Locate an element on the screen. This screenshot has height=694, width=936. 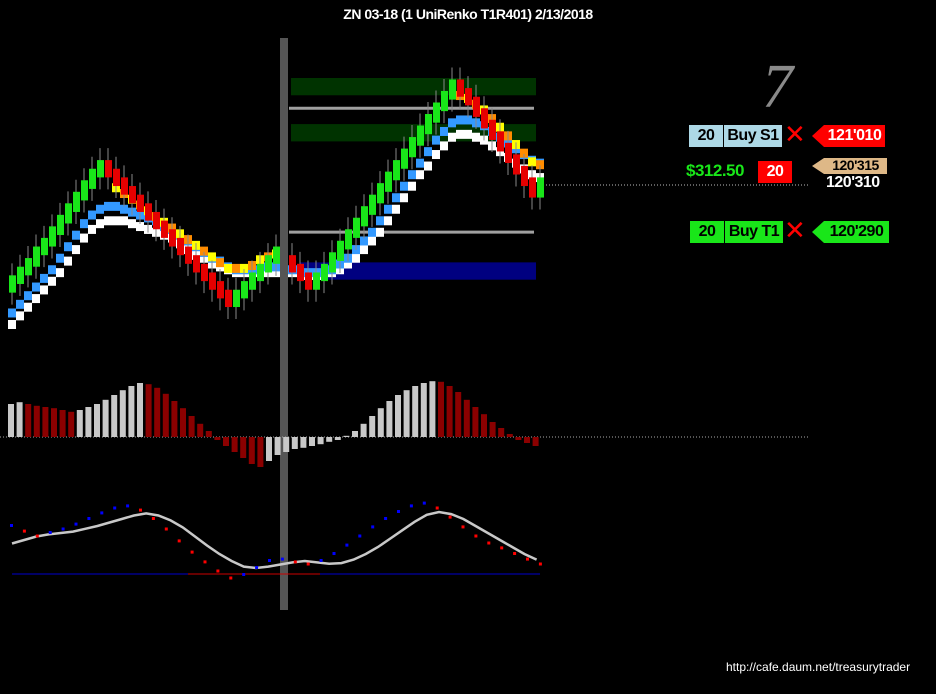
cancel-target-icon: ✕ is located at coordinates (795, 231).